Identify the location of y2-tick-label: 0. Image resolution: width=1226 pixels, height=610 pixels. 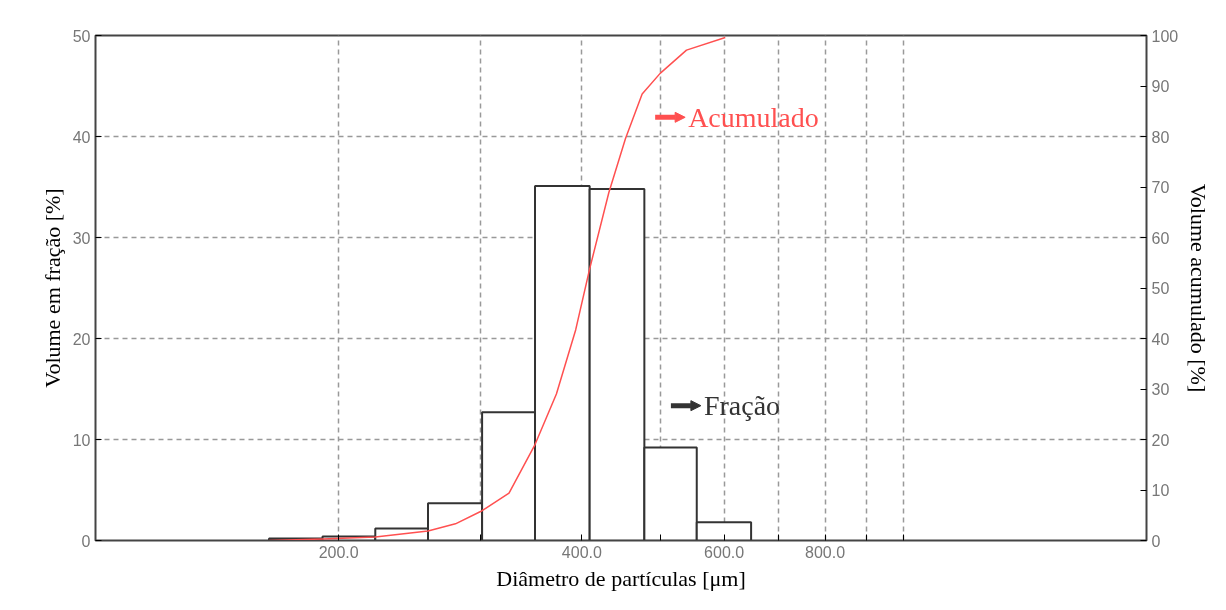
(1156, 541).